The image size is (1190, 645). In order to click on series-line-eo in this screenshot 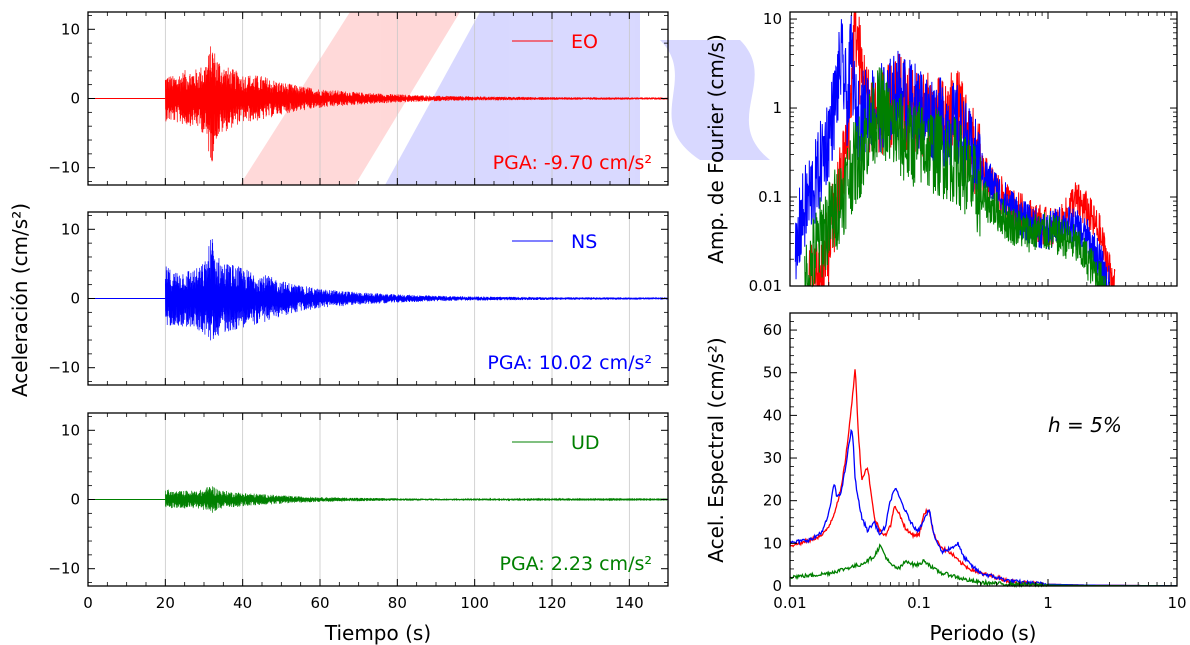, I will do `click(983, 478)`.